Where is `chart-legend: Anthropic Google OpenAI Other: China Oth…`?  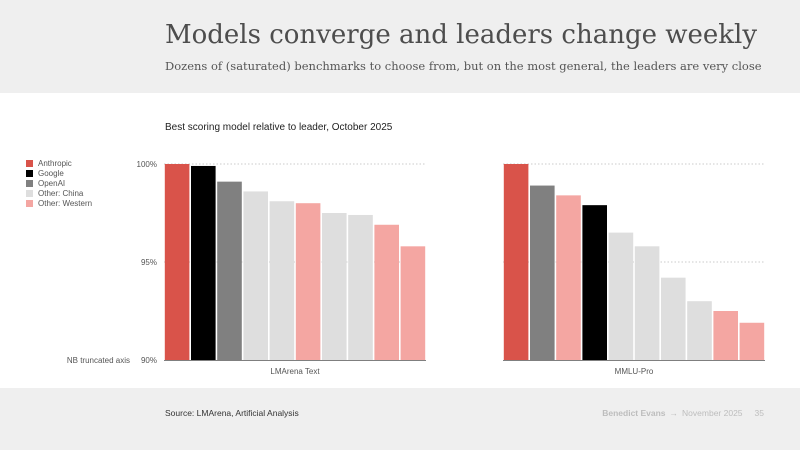 chart-legend: Anthropic Google OpenAI Other: China Oth… is located at coordinates (59, 183).